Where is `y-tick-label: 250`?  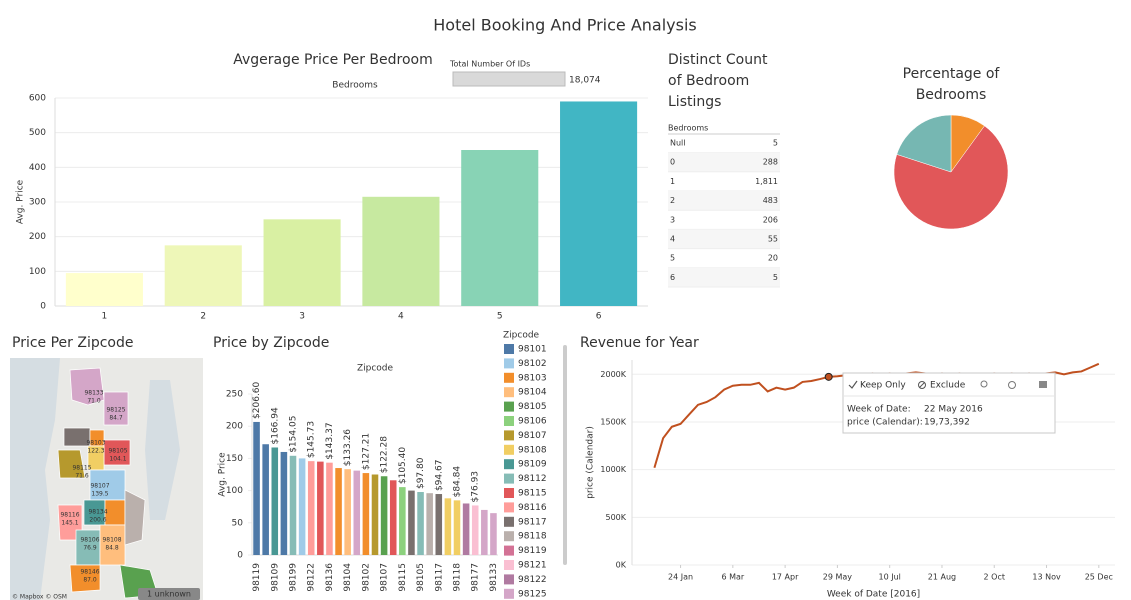 y-tick-label: 250 is located at coordinates (234, 395).